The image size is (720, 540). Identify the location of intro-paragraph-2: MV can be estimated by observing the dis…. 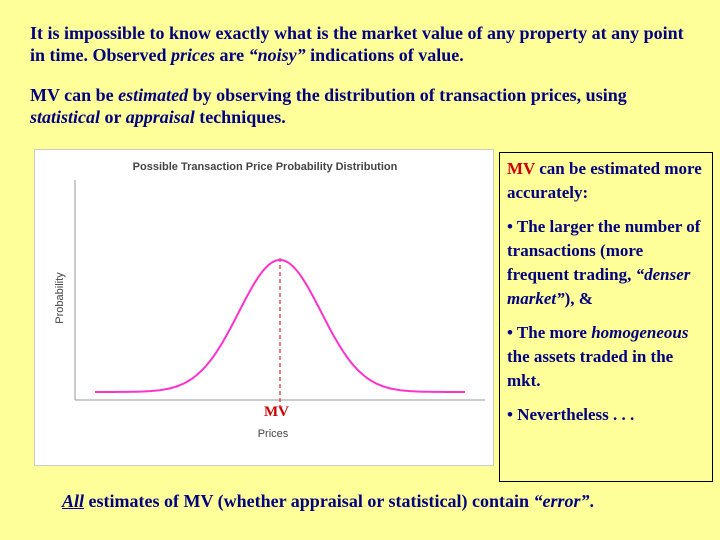
(365, 106).